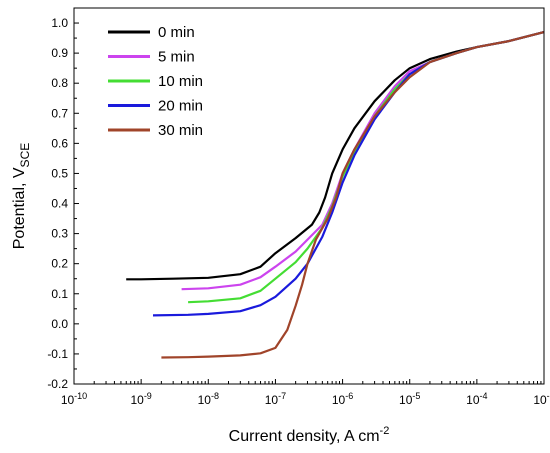  I want to click on x-axis-title-text: Current density, A cm, so click(304, 436).